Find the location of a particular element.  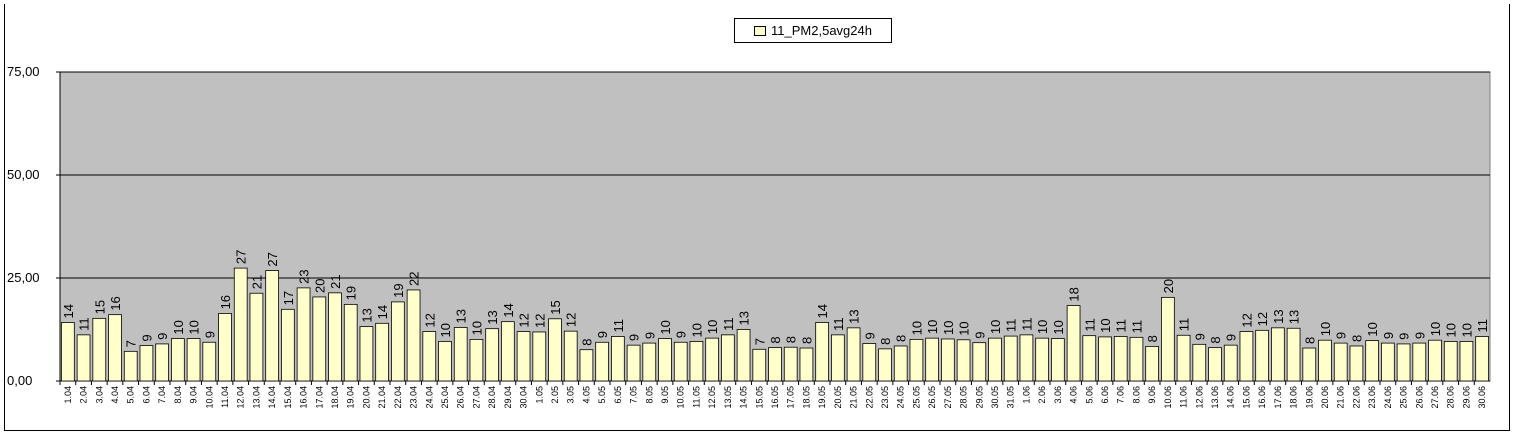

x-tick-label: 3.05 is located at coordinates (571, 395).